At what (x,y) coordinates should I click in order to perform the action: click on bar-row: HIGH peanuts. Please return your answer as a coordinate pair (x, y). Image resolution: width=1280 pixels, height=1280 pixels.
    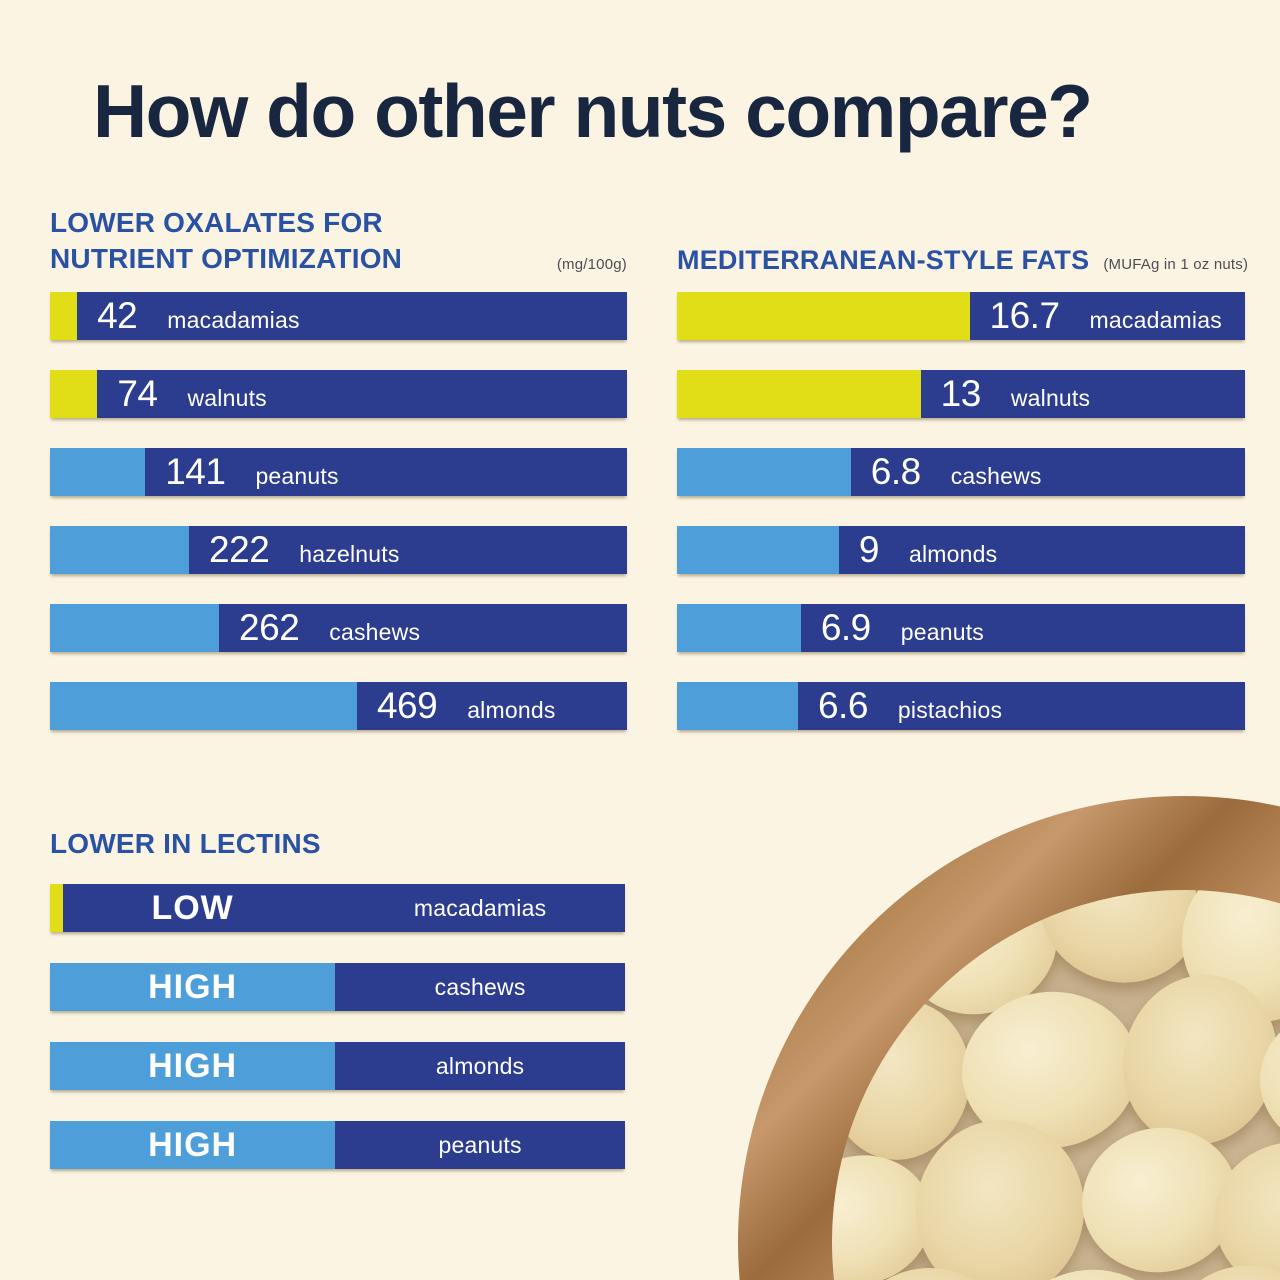
    Looking at the image, I should click on (337, 1145).